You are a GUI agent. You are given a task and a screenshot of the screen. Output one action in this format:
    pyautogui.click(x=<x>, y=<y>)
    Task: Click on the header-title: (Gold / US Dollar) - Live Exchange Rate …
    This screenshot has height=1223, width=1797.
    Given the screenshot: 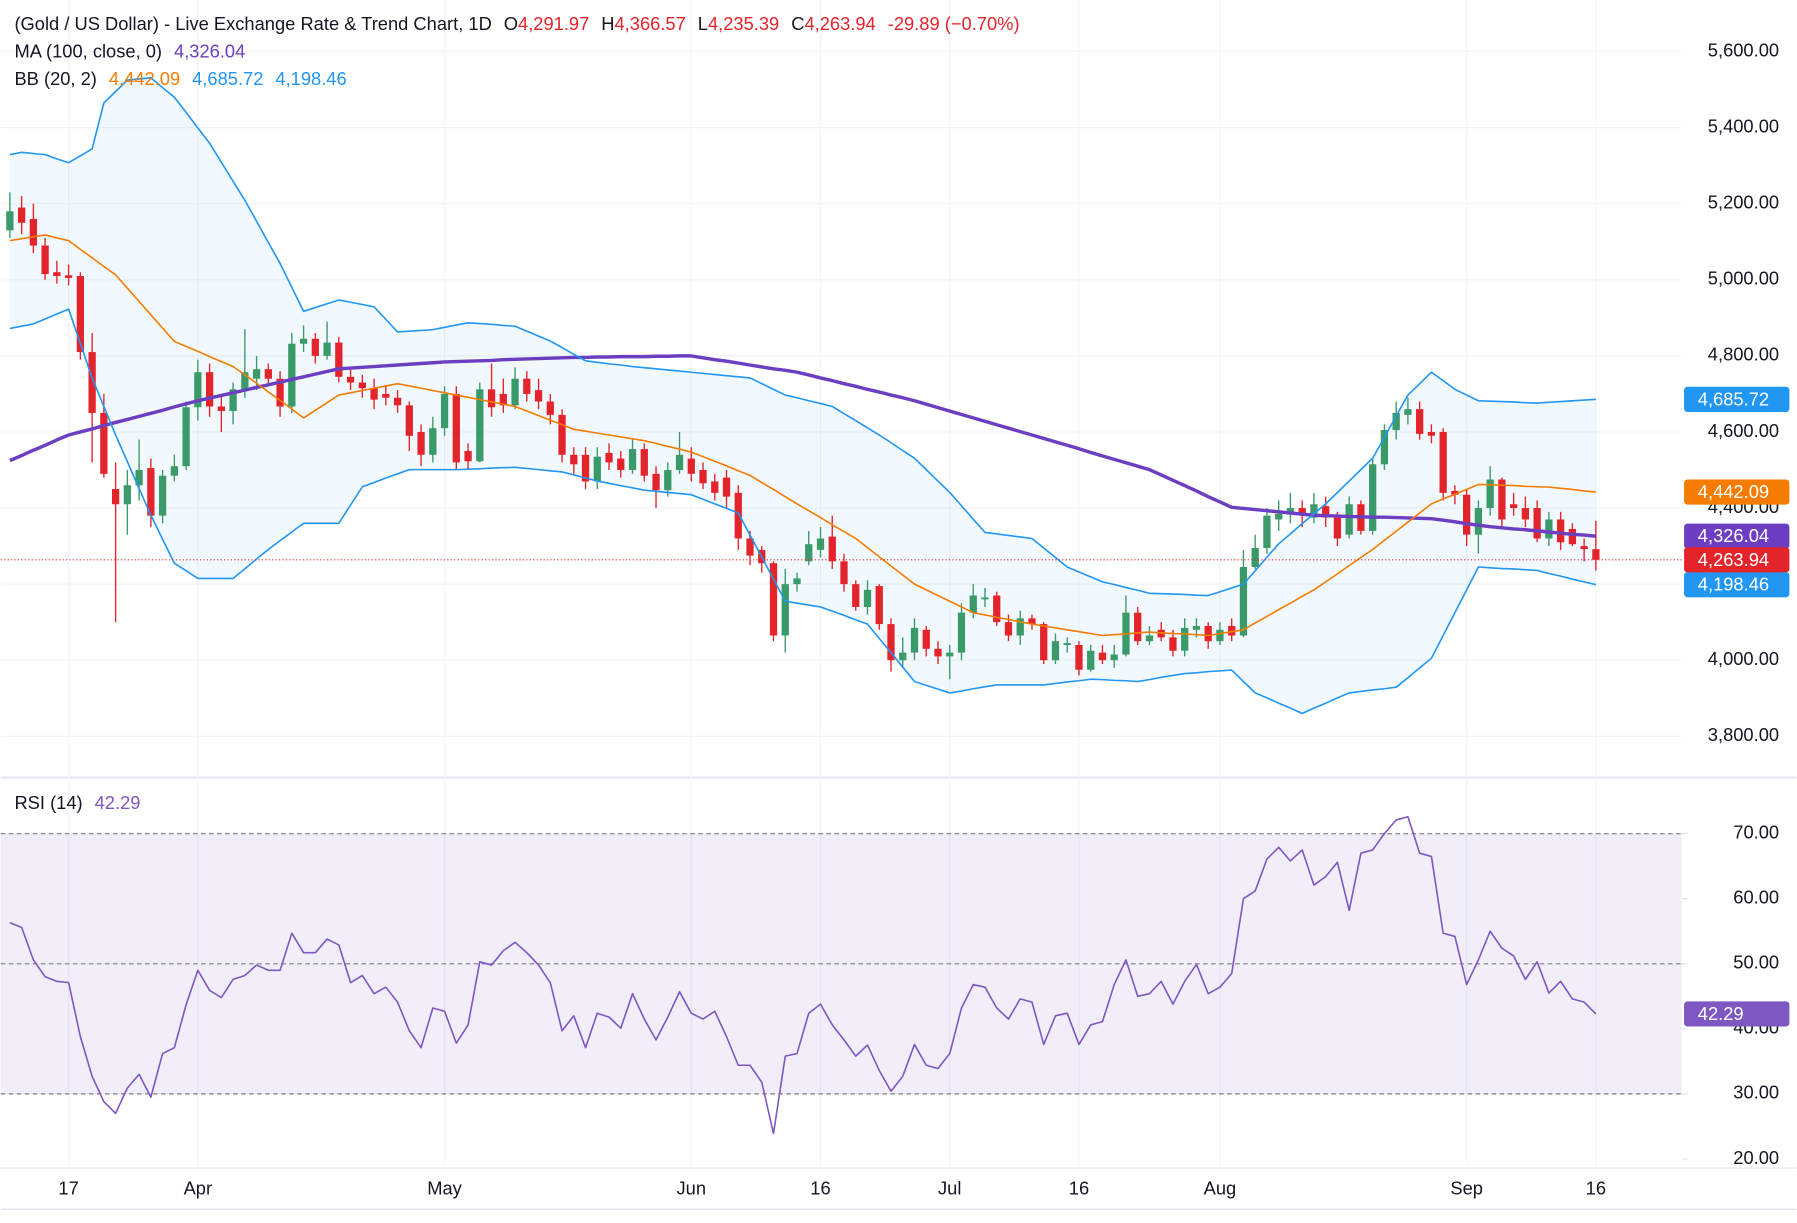 What is the action you would take?
    pyautogui.click(x=252, y=23)
    